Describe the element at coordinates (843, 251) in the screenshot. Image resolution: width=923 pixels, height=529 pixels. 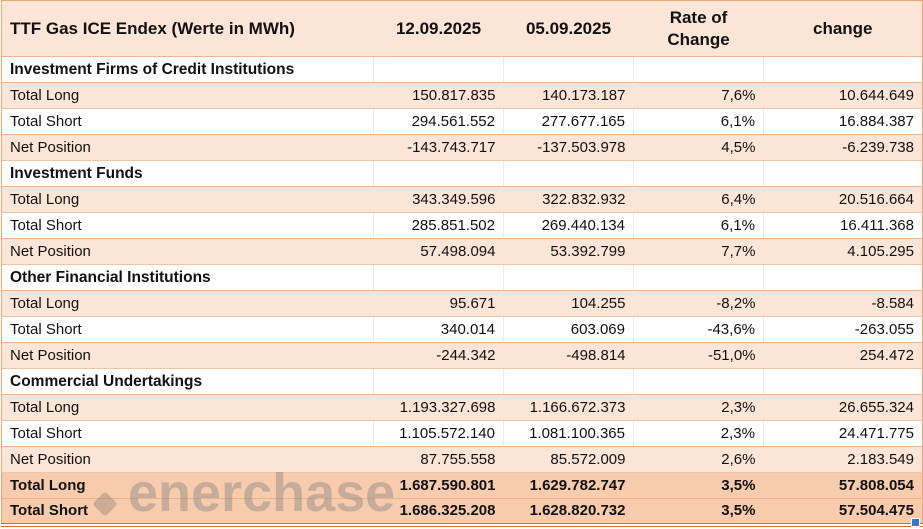
I see `cell-change: 4.105.295` at that location.